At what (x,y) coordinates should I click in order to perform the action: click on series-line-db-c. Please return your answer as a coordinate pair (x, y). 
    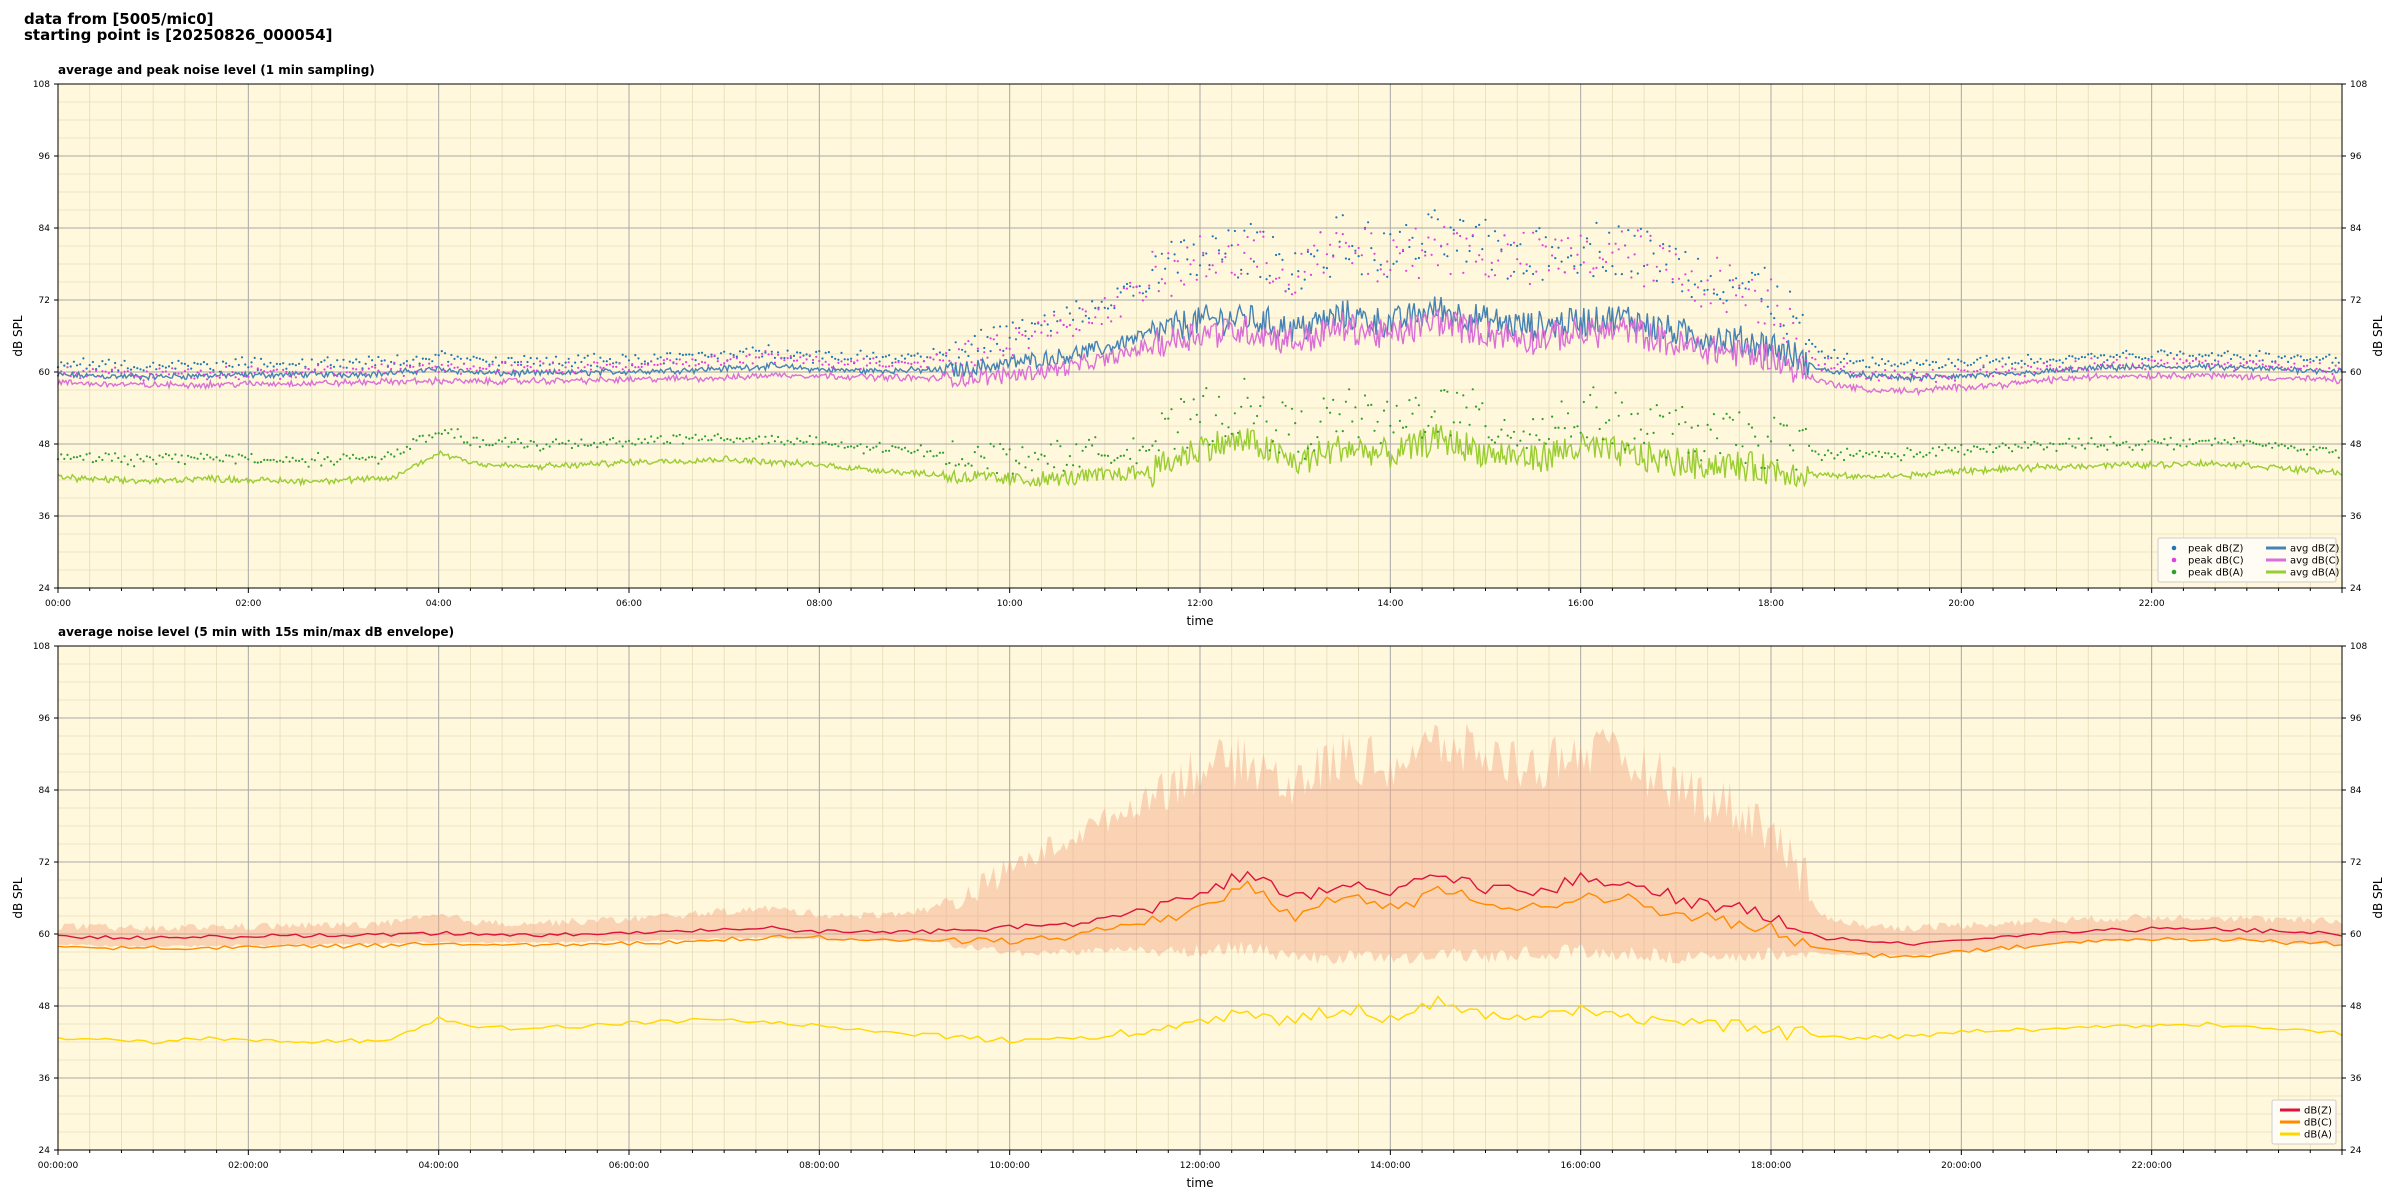
    Looking at the image, I should click on (1200, 919).